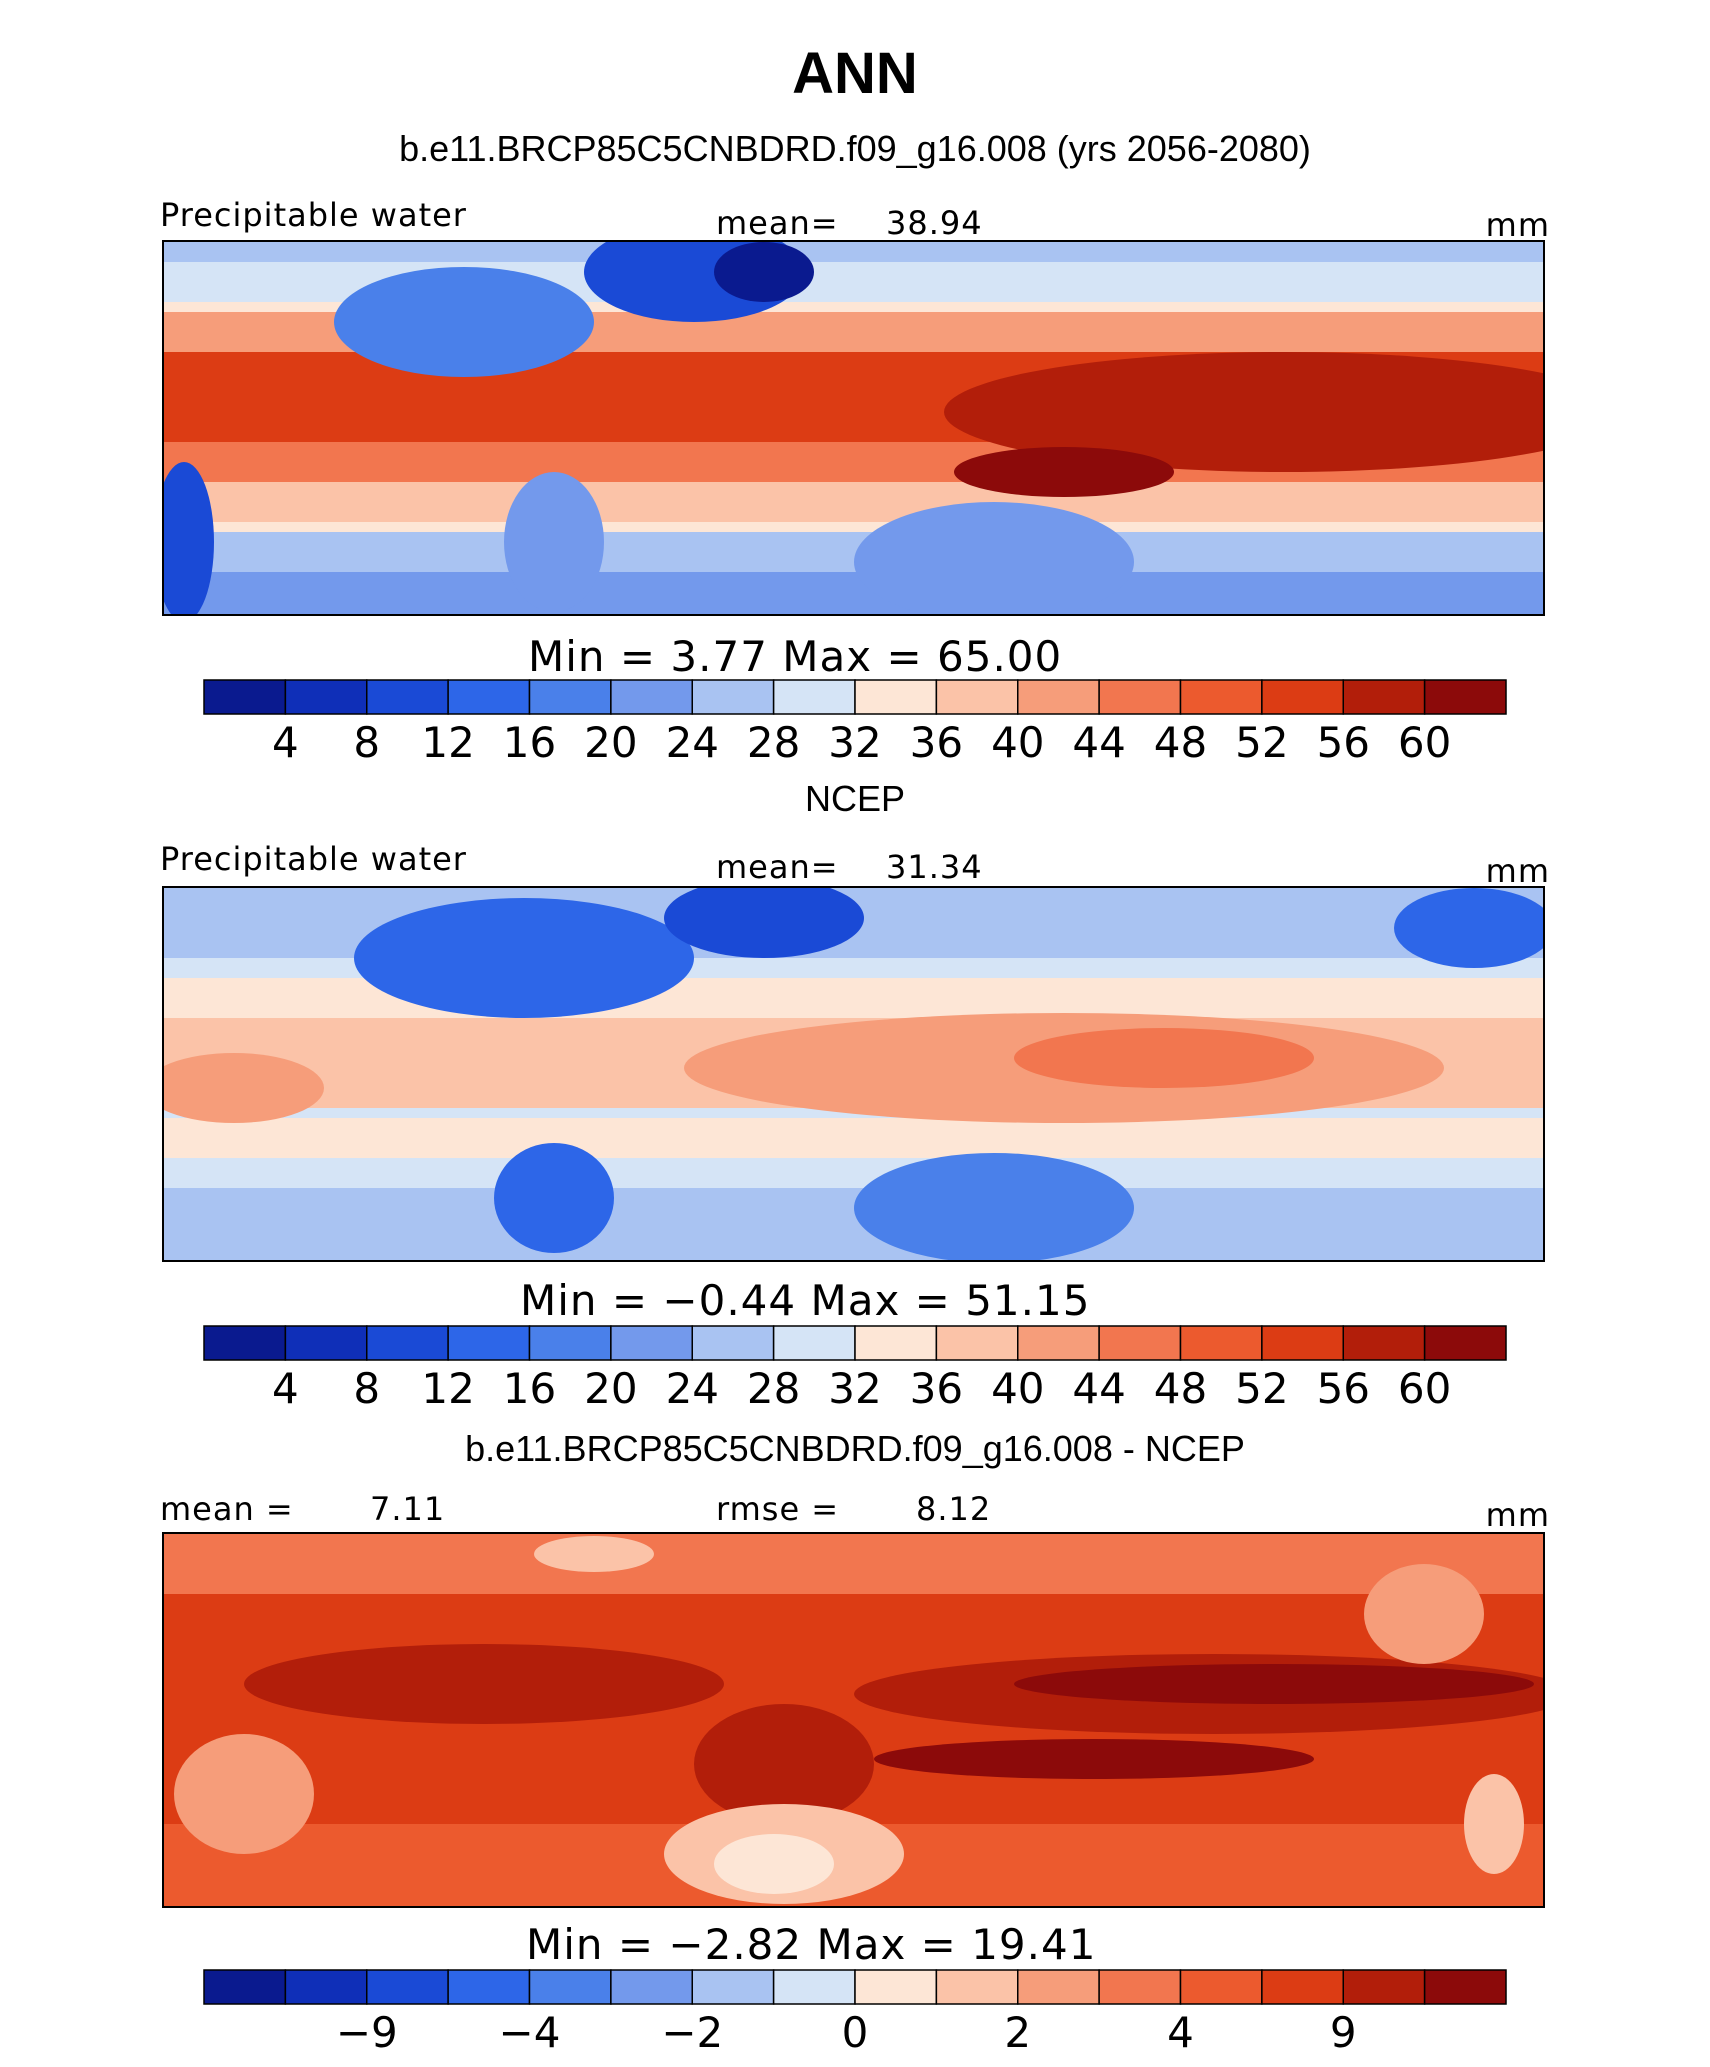 This screenshot has height=2067, width=1710. Describe the element at coordinates (367, 1388) in the screenshot. I see `colorbar-2-tick-label: 8` at that location.